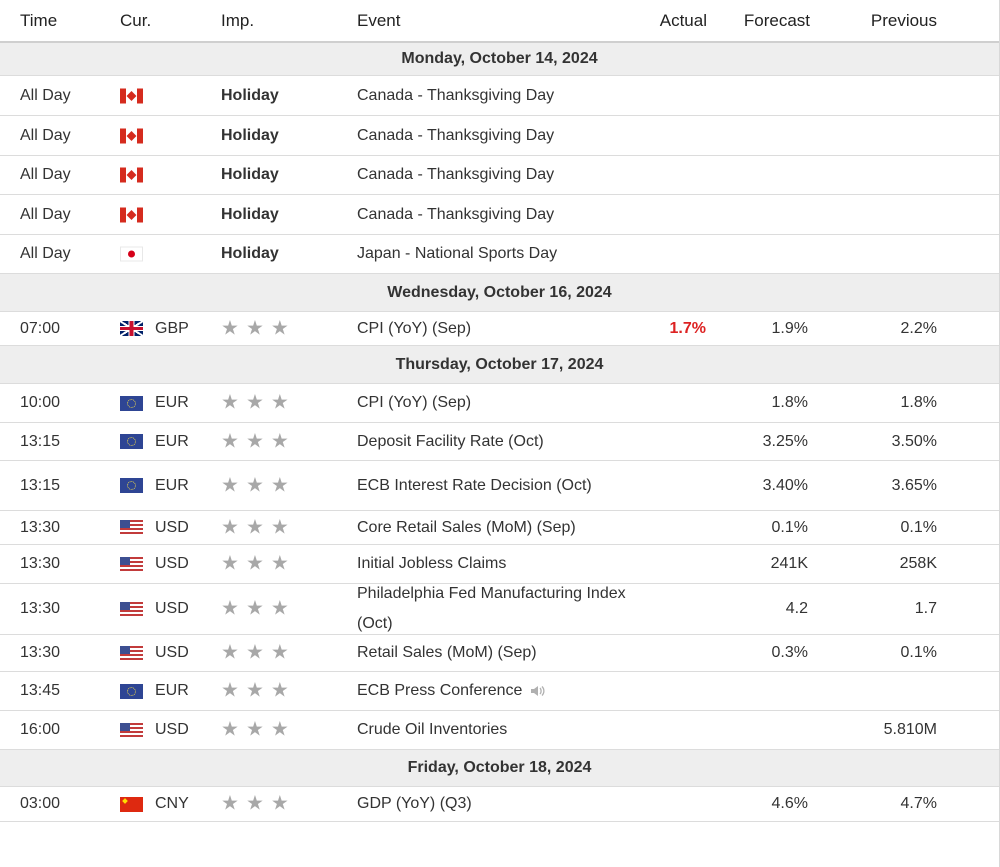 The width and height of the screenshot is (1000, 867). What do you see at coordinates (796, 608) in the screenshot?
I see `forecast-value: 4.2` at bounding box center [796, 608].